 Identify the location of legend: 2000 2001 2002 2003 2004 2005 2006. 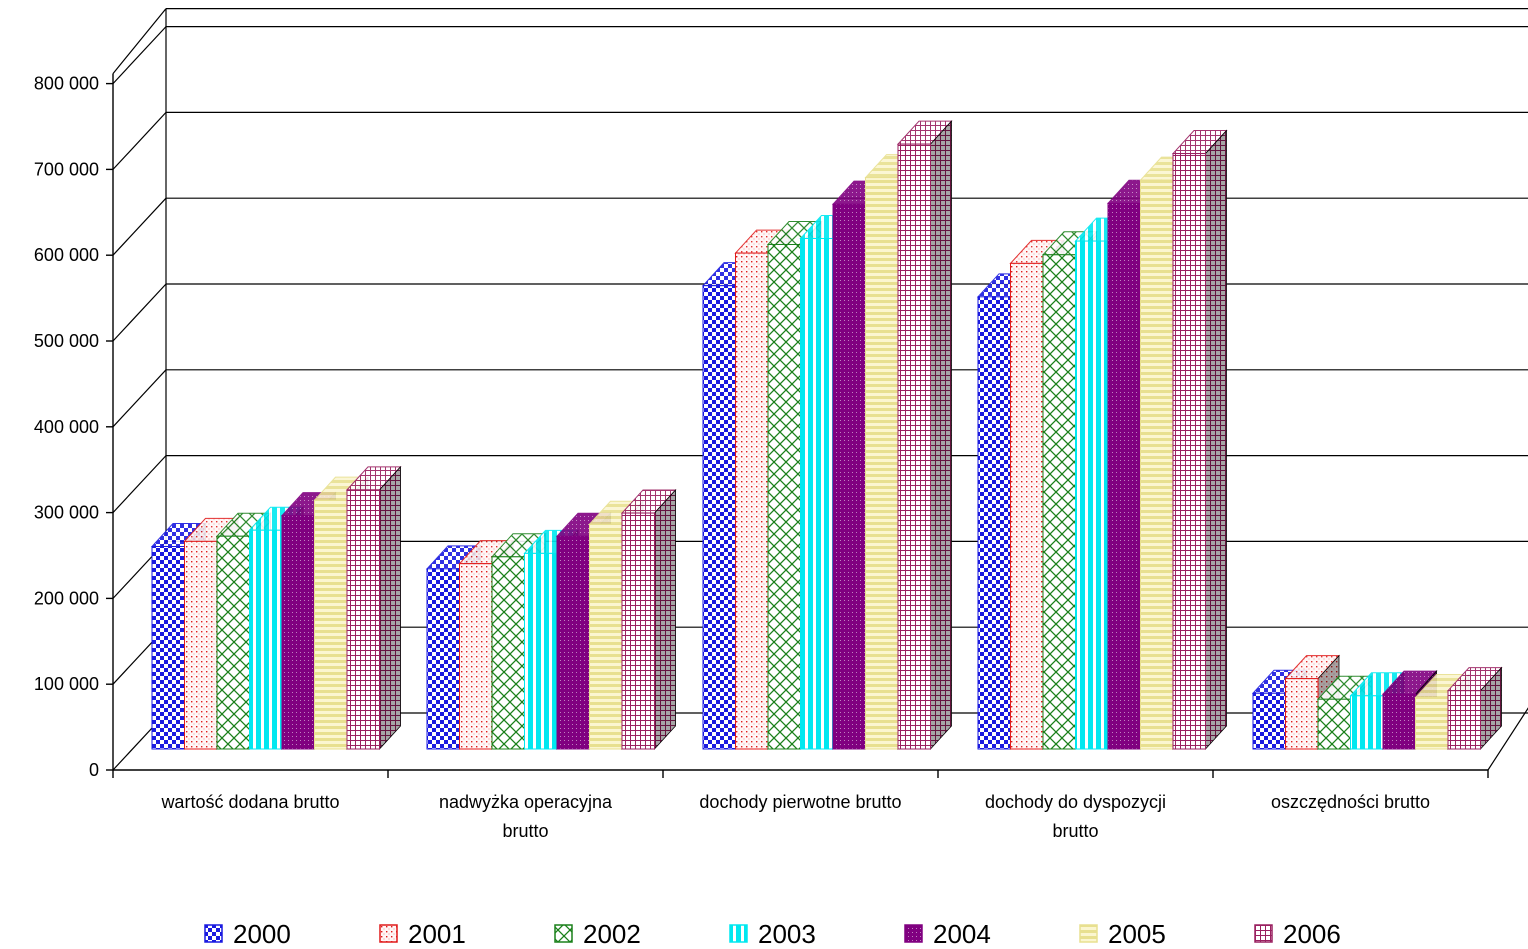
(772, 934).